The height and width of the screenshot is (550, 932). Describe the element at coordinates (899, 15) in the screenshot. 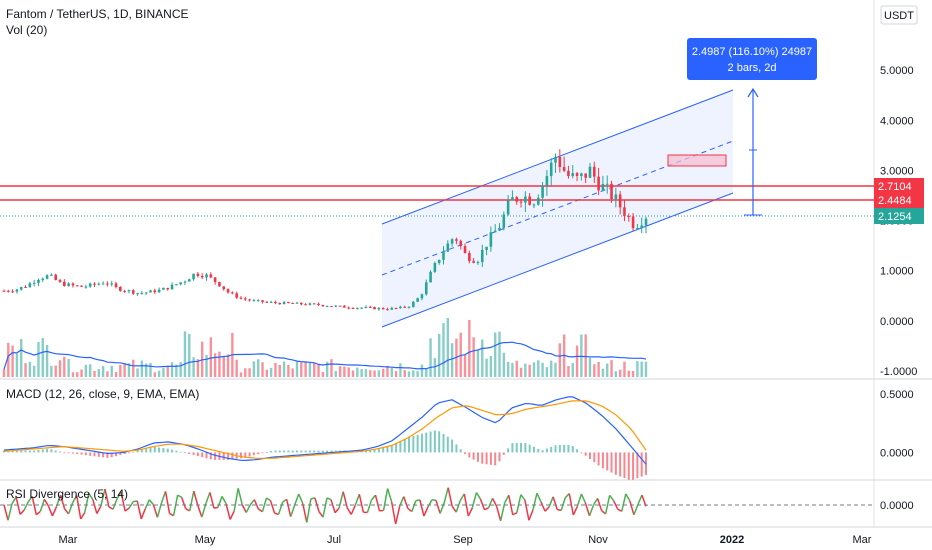

I see `currency-badge` at that location.